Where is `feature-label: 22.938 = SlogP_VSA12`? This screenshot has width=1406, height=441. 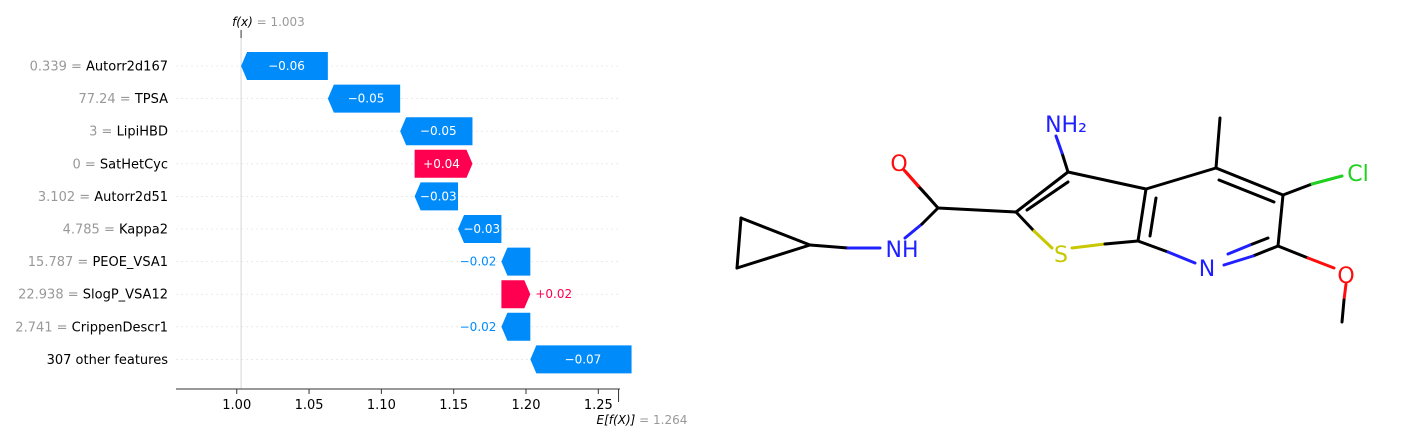 feature-label: 22.938 = SlogP_VSA12 is located at coordinates (93, 295).